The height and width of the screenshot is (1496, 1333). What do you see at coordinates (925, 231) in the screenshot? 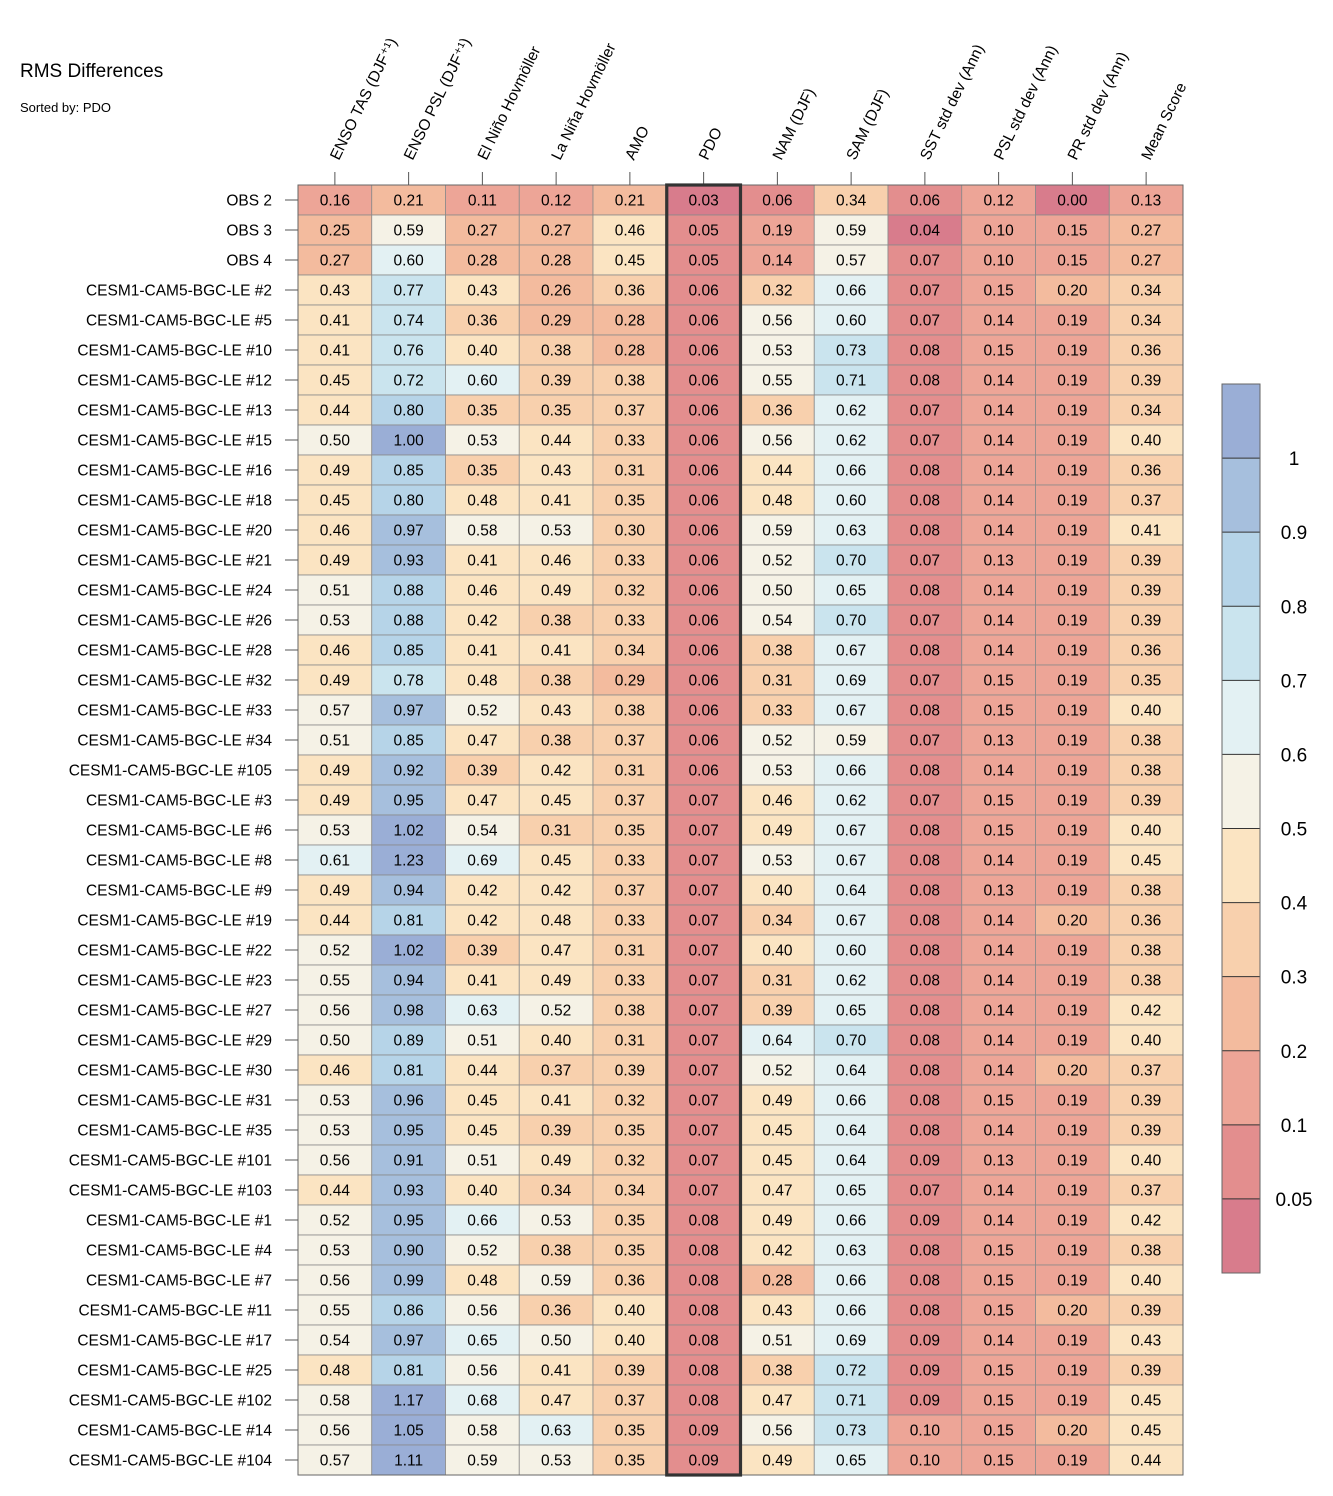
I see `cell-value: 0.04` at bounding box center [925, 231].